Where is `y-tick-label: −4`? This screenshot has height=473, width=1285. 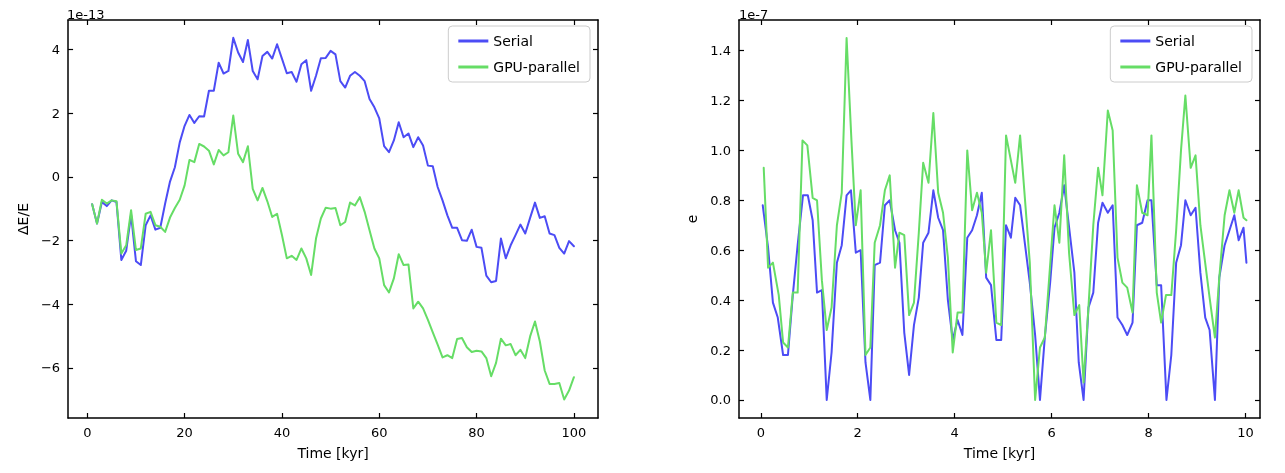 y-tick-label: −4 is located at coordinates (50, 304).